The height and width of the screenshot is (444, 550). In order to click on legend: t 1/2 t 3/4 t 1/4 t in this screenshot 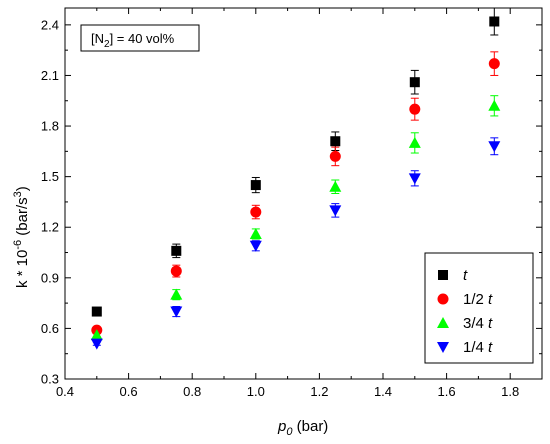, I will do `click(479, 308)`.